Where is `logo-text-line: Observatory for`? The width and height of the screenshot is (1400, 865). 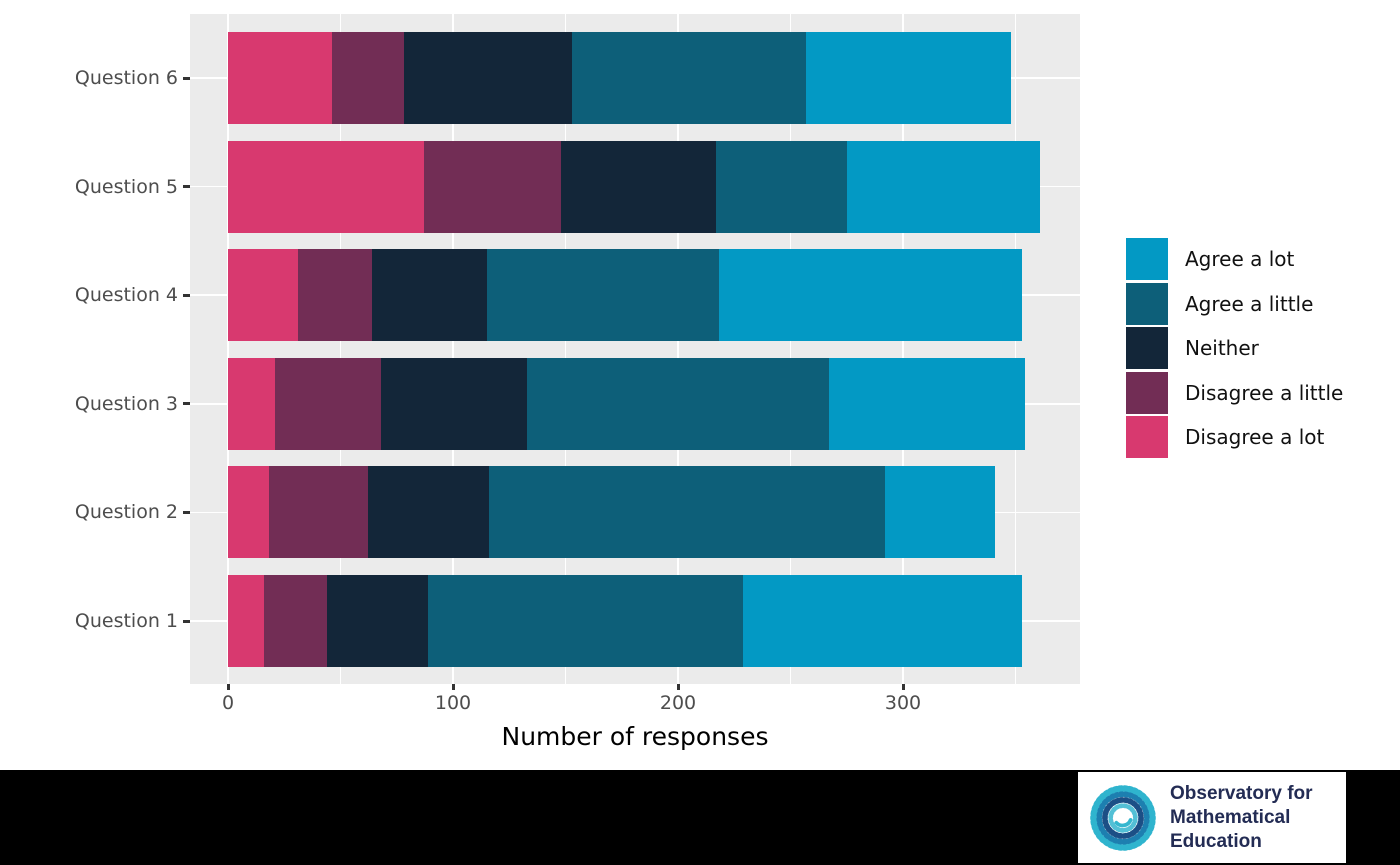 logo-text-line: Observatory for is located at coordinates (1241, 793).